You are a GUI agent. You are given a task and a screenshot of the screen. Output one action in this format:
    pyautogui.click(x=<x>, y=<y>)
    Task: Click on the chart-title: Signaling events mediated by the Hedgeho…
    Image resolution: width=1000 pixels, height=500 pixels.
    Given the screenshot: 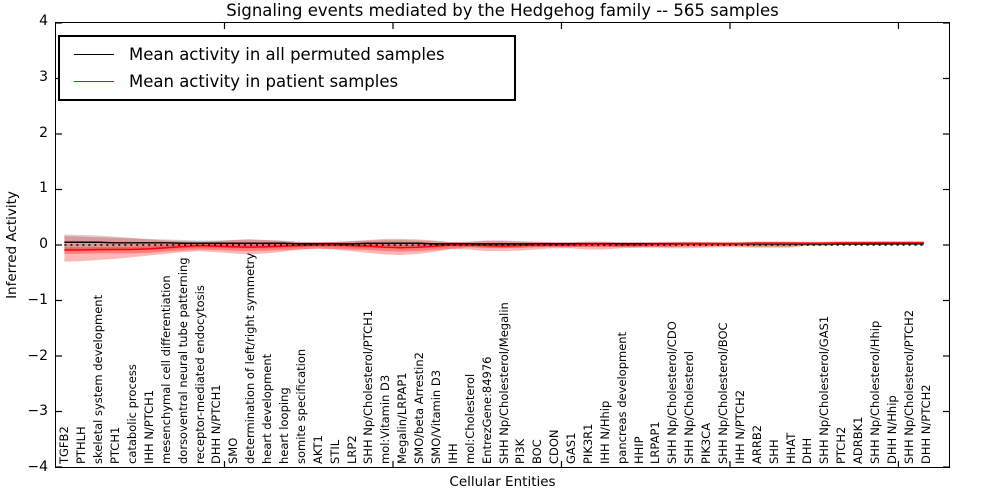 What is the action you would take?
    pyautogui.click(x=502, y=10)
    